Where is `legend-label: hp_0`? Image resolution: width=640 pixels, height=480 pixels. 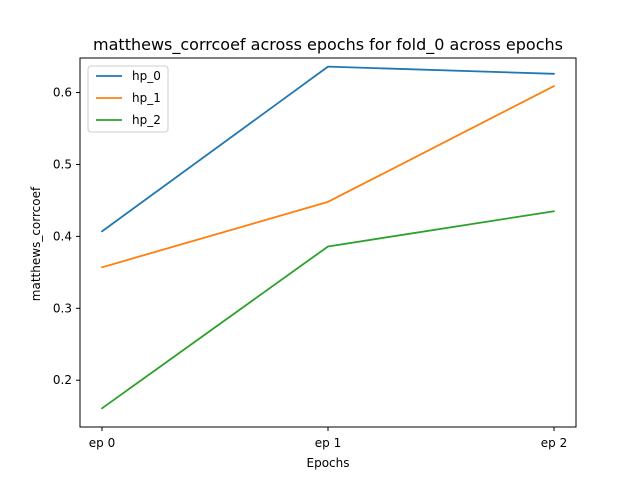
legend-label: hp_0 is located at coordinates (146, 76).